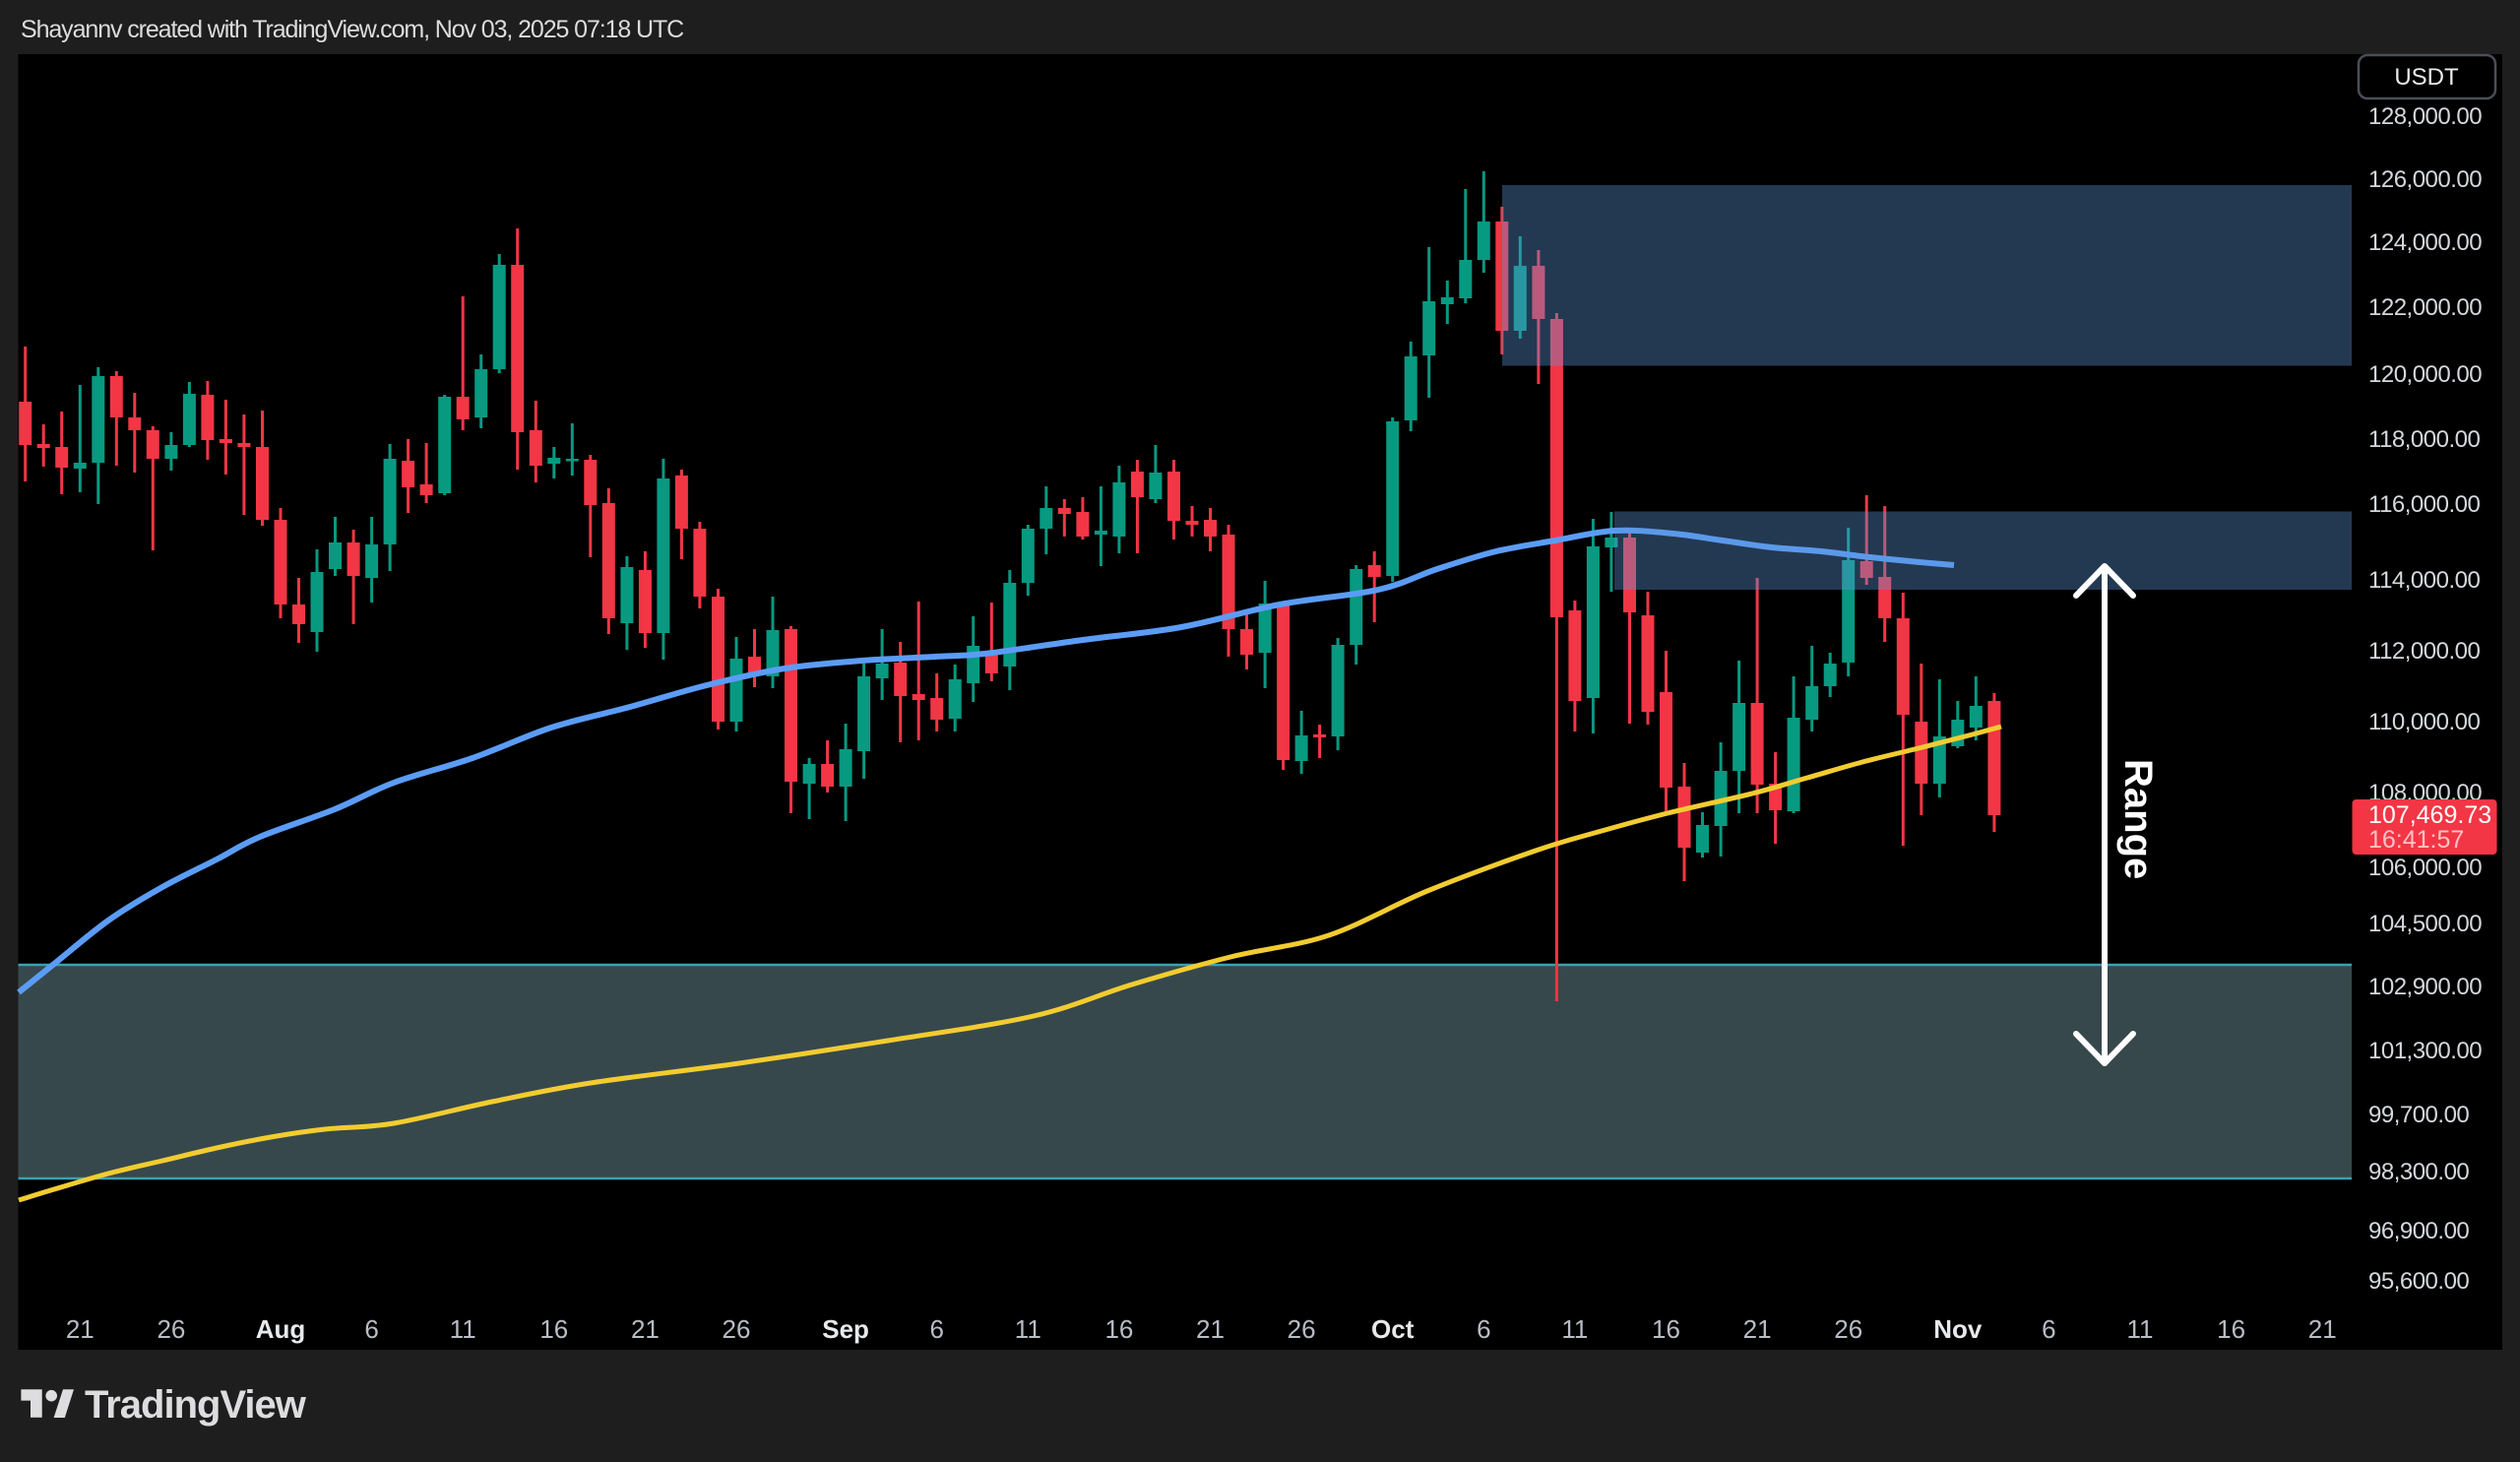 The width and height of the screenshot is (2520, 1462). What do you see at coordinates (2424, 439) in the screenshot?
I see `svg-text: 118,000.00` at bounding box center [2424, 439].